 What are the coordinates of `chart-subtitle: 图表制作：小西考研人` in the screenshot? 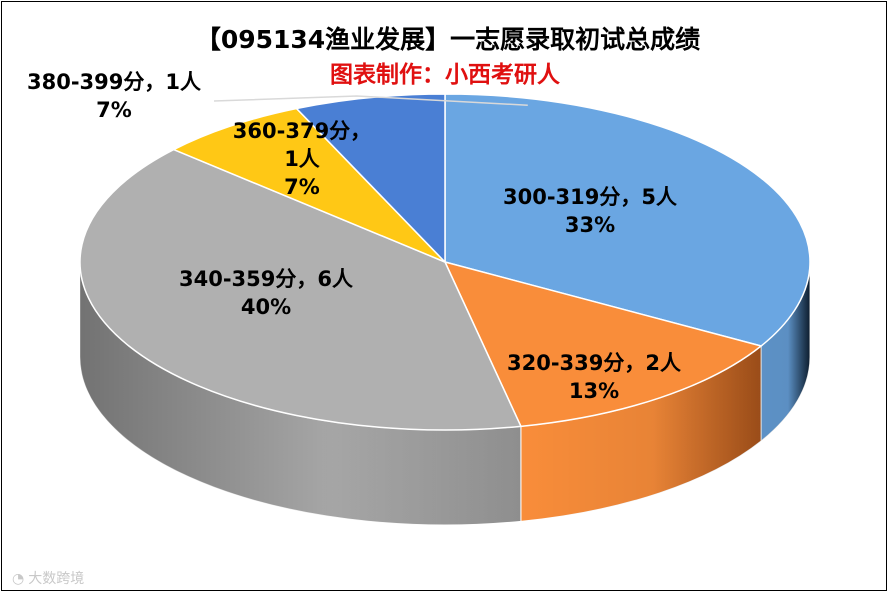 It's located at (445, 75).